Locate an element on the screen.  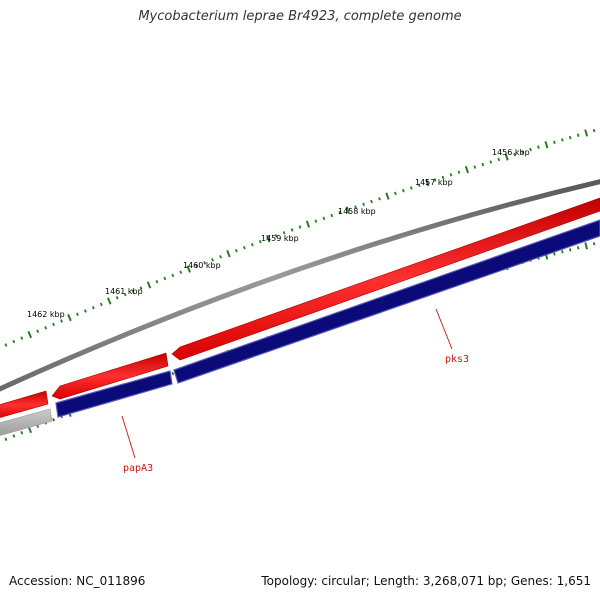
ruler-label: 1458 kbp is located at coordinates (357, 211).